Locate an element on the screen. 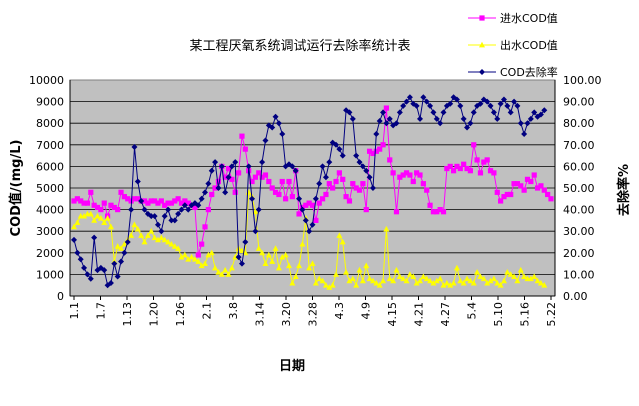 This screenshot has width=639, height=406. y-left-tick-label: 9000 is located at coordinates (50, 102).